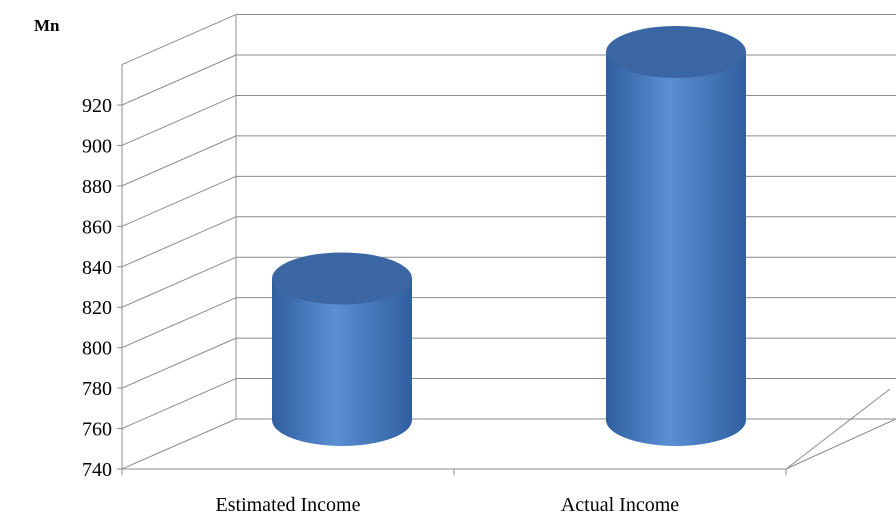 The image size is (896, 520). What do you see at coordinates (47, 25) in the screenshot?
I see `y-unit-label: Mn` at bounding box center [47, 25].